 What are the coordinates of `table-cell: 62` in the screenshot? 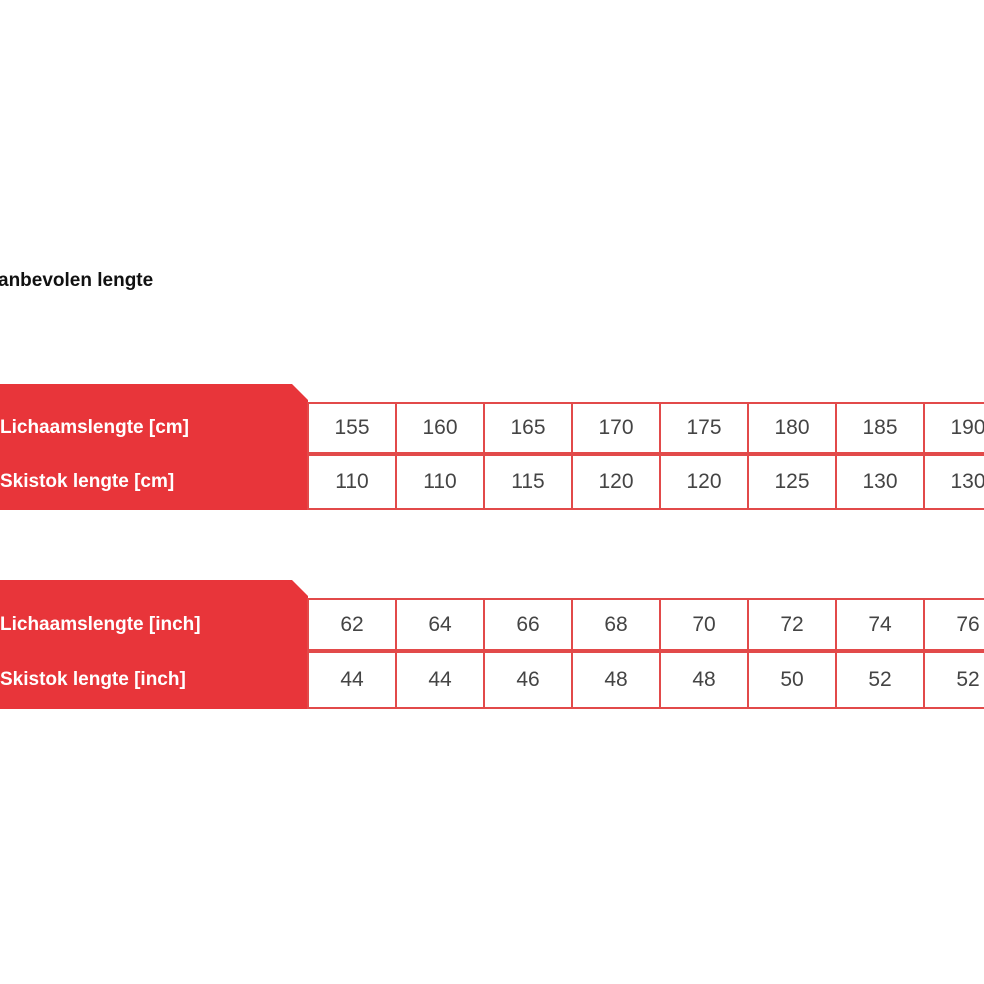 It's located at (351, 624).